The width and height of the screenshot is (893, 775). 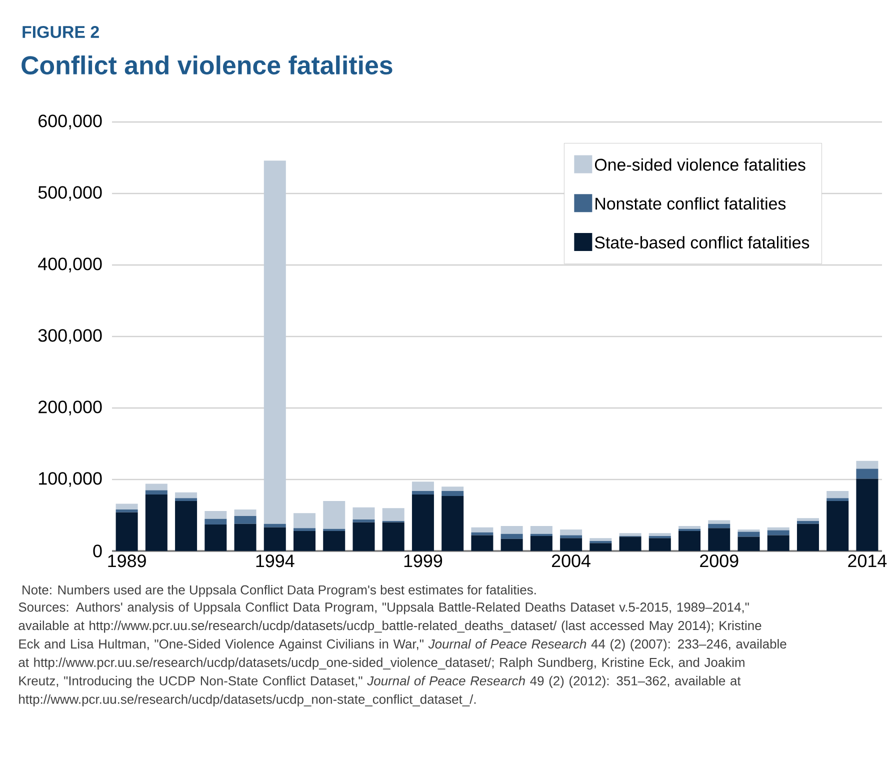 I want to click on y-tick-label: 600,000, so click(x=70, y=122).